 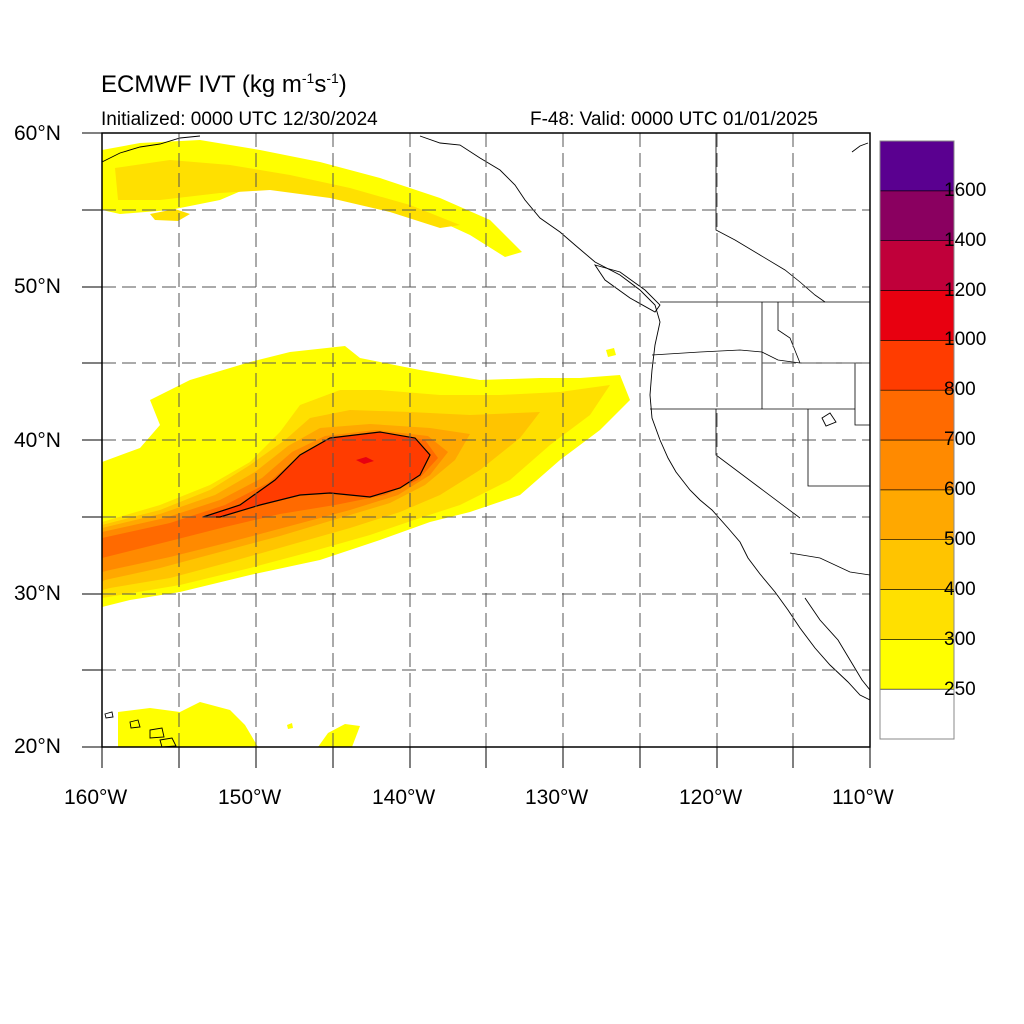 I want to click on colorbar-label-1400: 1400, so click(x=965, y=240).